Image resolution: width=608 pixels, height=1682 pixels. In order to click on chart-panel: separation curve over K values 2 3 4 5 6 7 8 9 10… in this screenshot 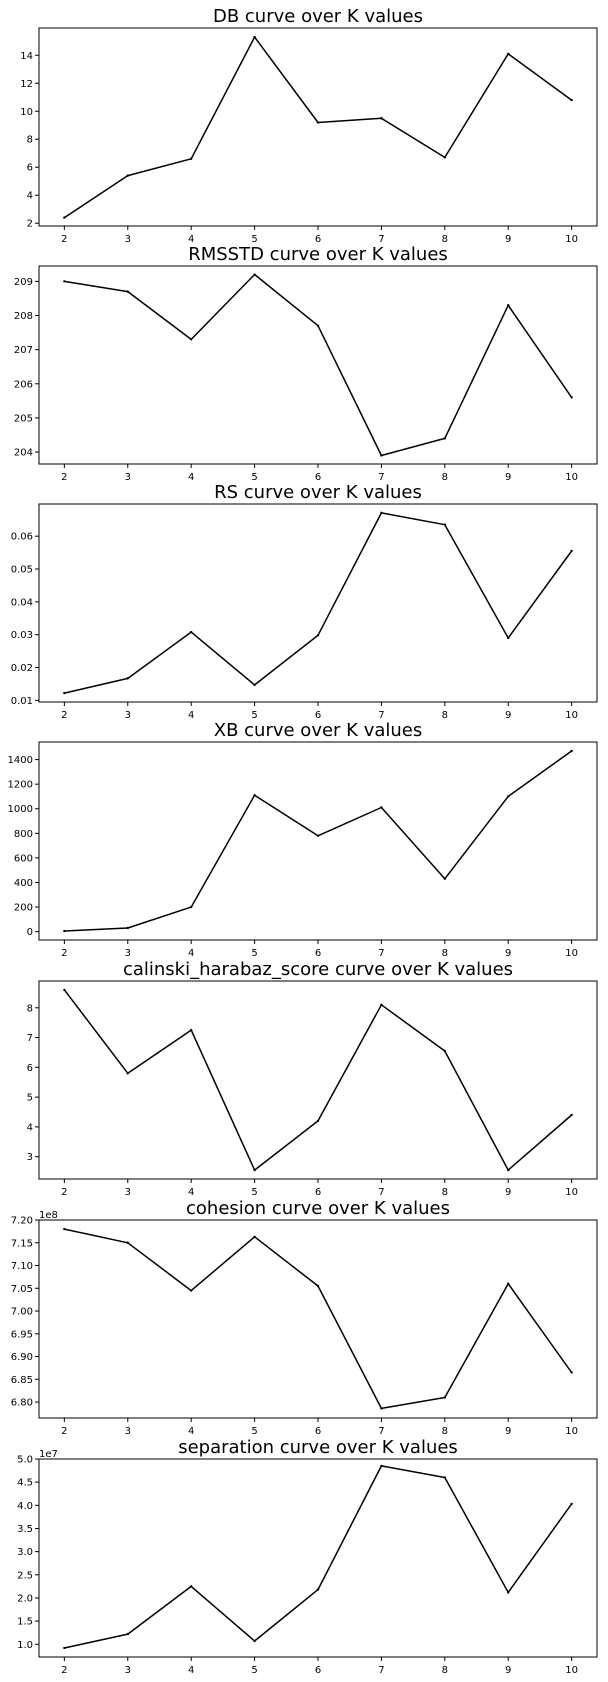, I will do `click(307, 1556)`.